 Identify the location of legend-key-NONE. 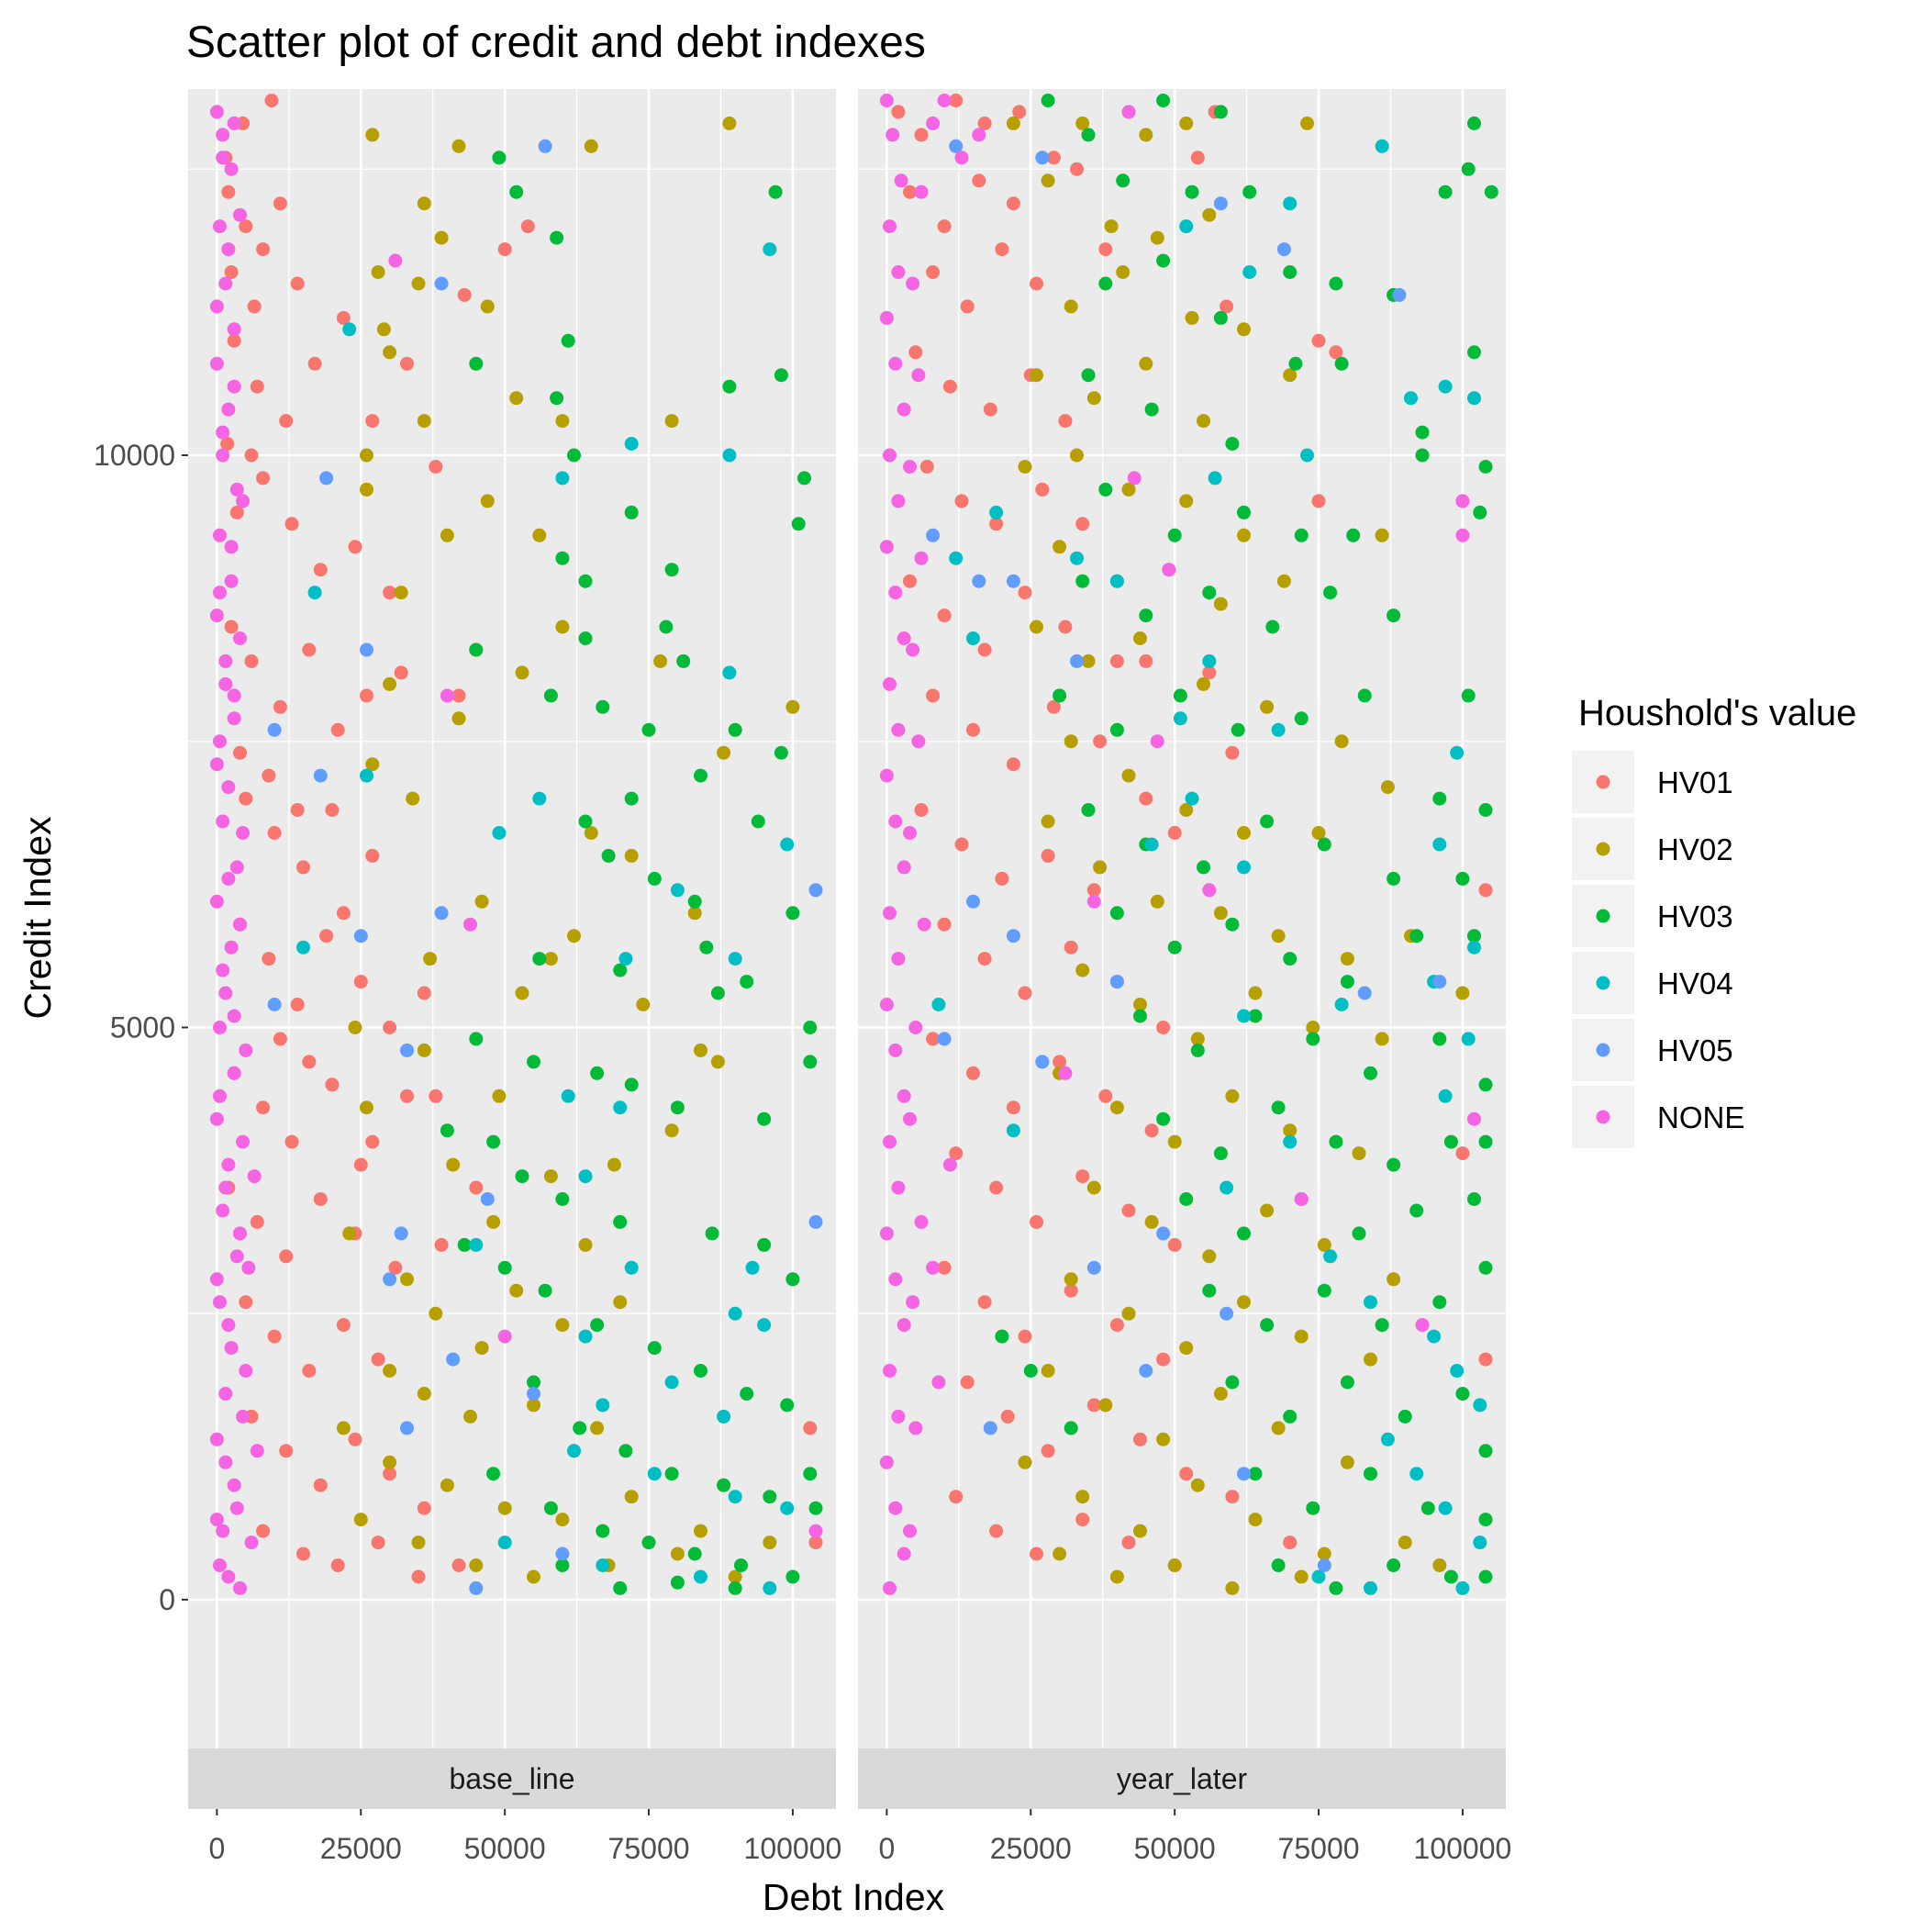
(1603, 1117).